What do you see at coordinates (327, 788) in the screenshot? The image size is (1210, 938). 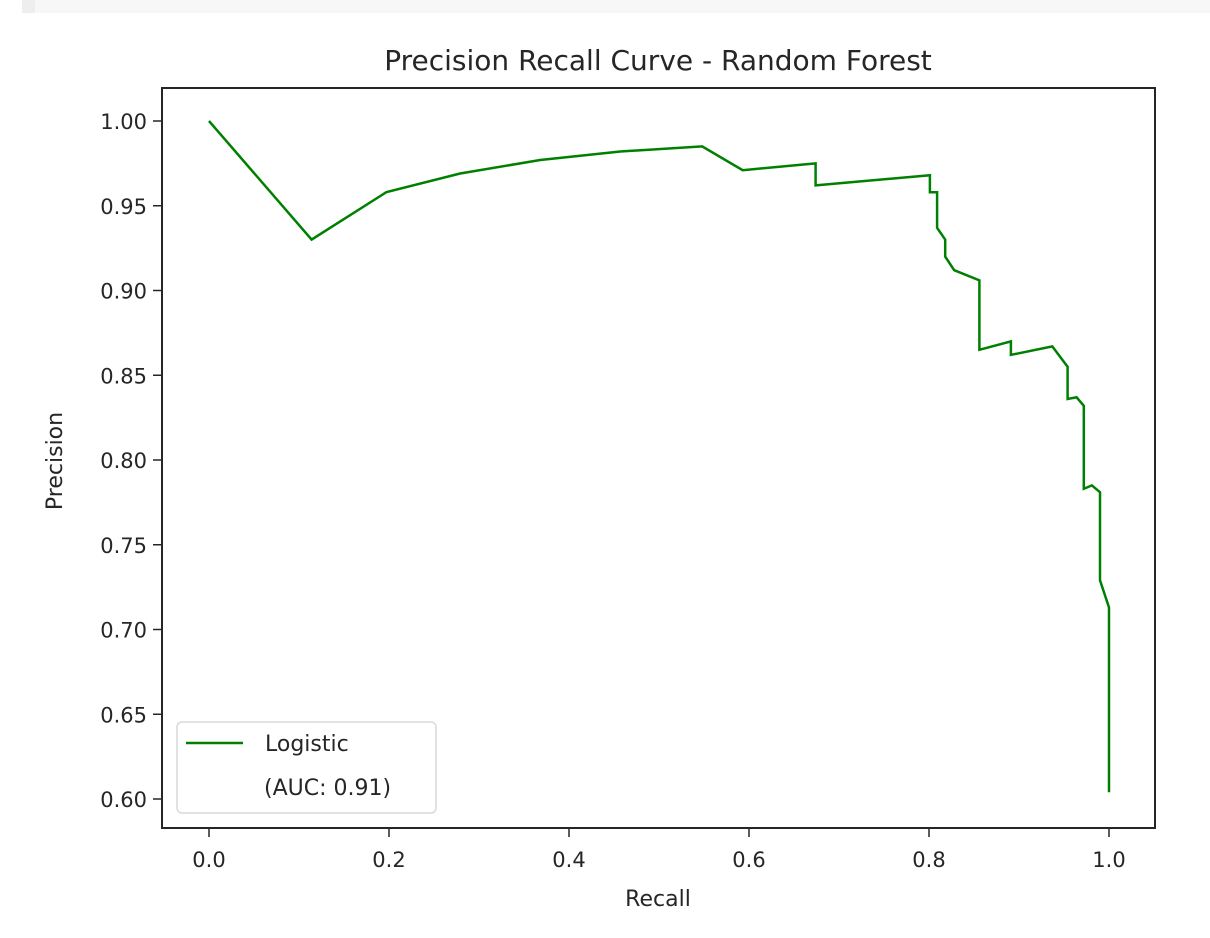 I see `legend-label-auc: (AUC: 0.91)` at bounding box center [327, 788].